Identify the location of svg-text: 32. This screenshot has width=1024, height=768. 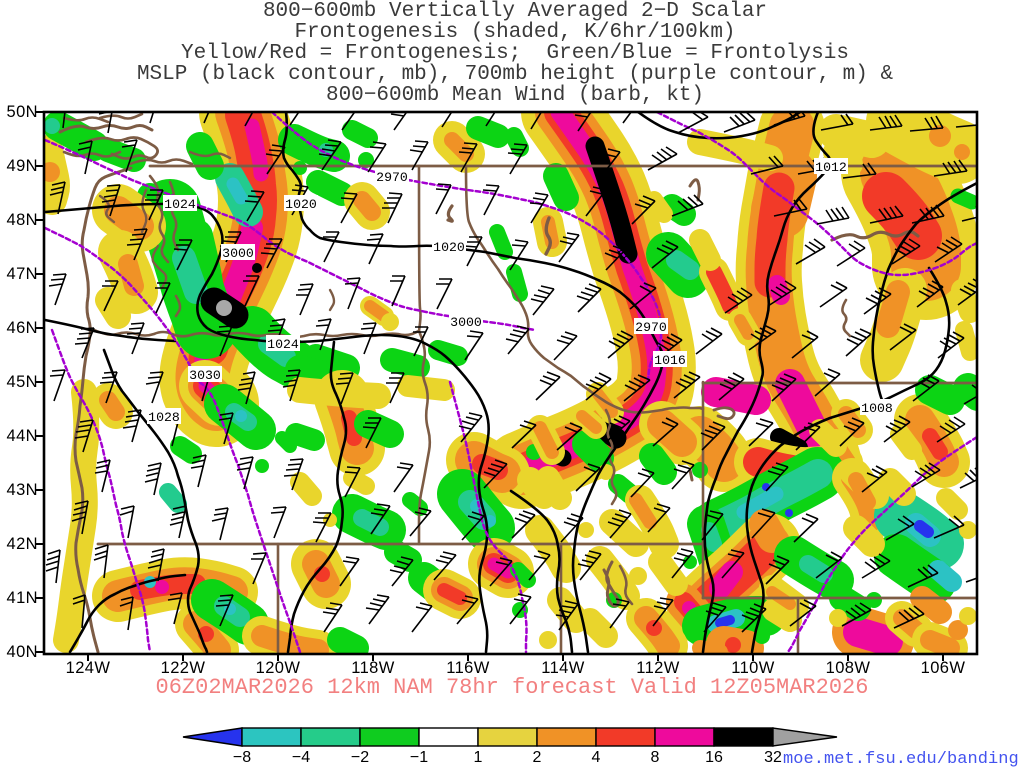
(773, 757).